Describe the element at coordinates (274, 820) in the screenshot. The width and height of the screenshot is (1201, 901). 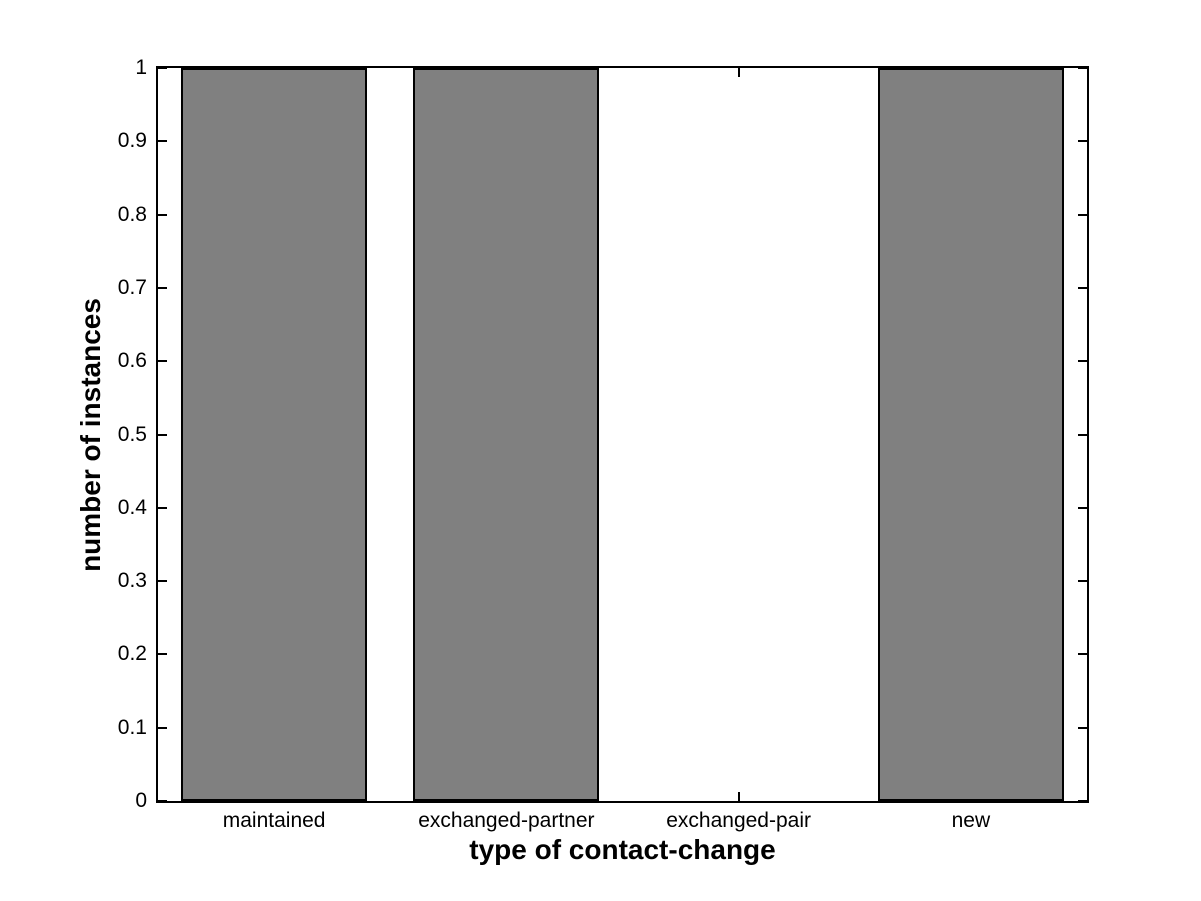
I see `x-tick-label-maintained: maintained` at that location.